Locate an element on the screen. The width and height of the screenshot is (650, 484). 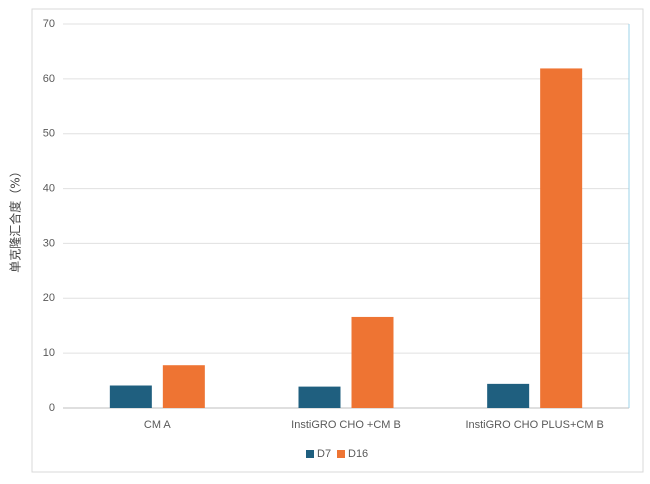
y-tick-label: 20 is located at coordinates (49, 298).